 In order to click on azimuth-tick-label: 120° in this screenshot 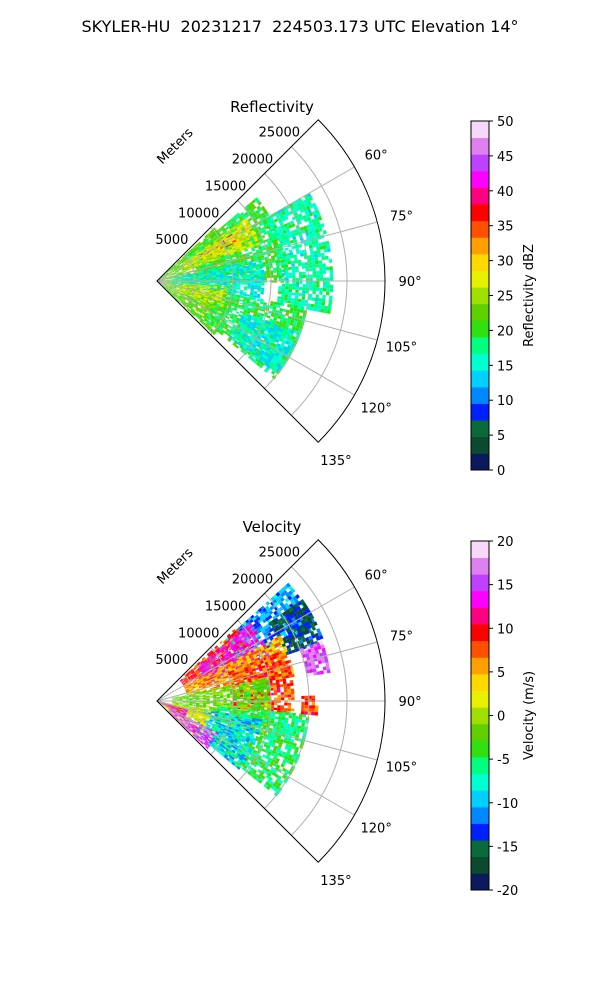, I will do `click(376, 409)`.